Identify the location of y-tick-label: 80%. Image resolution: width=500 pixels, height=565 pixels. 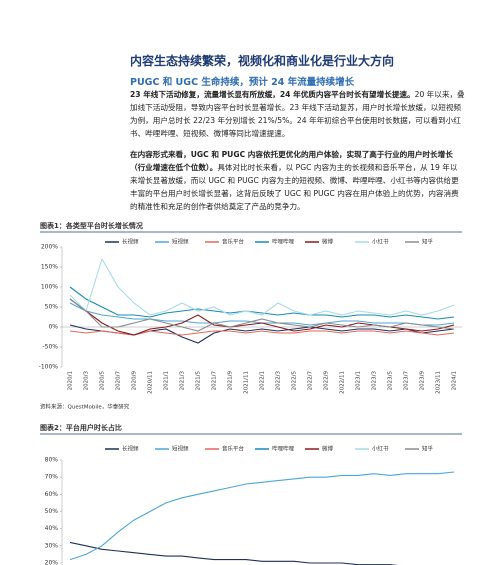
(52, 460).